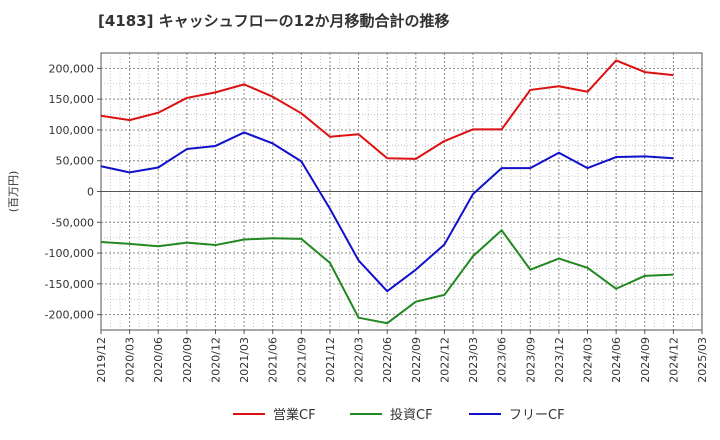  What do you see at coordinates (72, 130) in the screenshot?
I see `y-tick-label: 100,000` at bounding box center [72, 130].